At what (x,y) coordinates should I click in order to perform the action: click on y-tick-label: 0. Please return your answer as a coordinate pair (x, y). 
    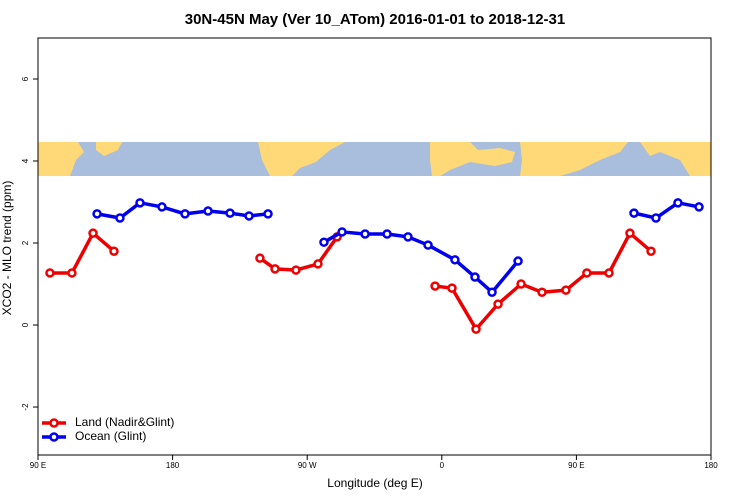
    Looking at the image, I should click on (25, 324).